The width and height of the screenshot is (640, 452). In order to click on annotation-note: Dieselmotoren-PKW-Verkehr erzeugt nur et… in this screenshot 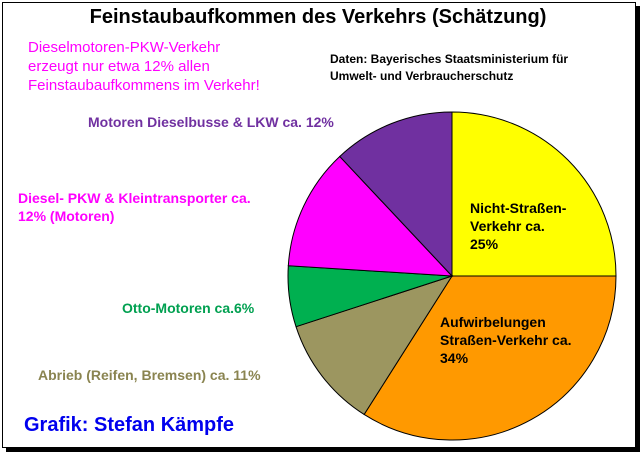, I will do `click(144, 66)`.